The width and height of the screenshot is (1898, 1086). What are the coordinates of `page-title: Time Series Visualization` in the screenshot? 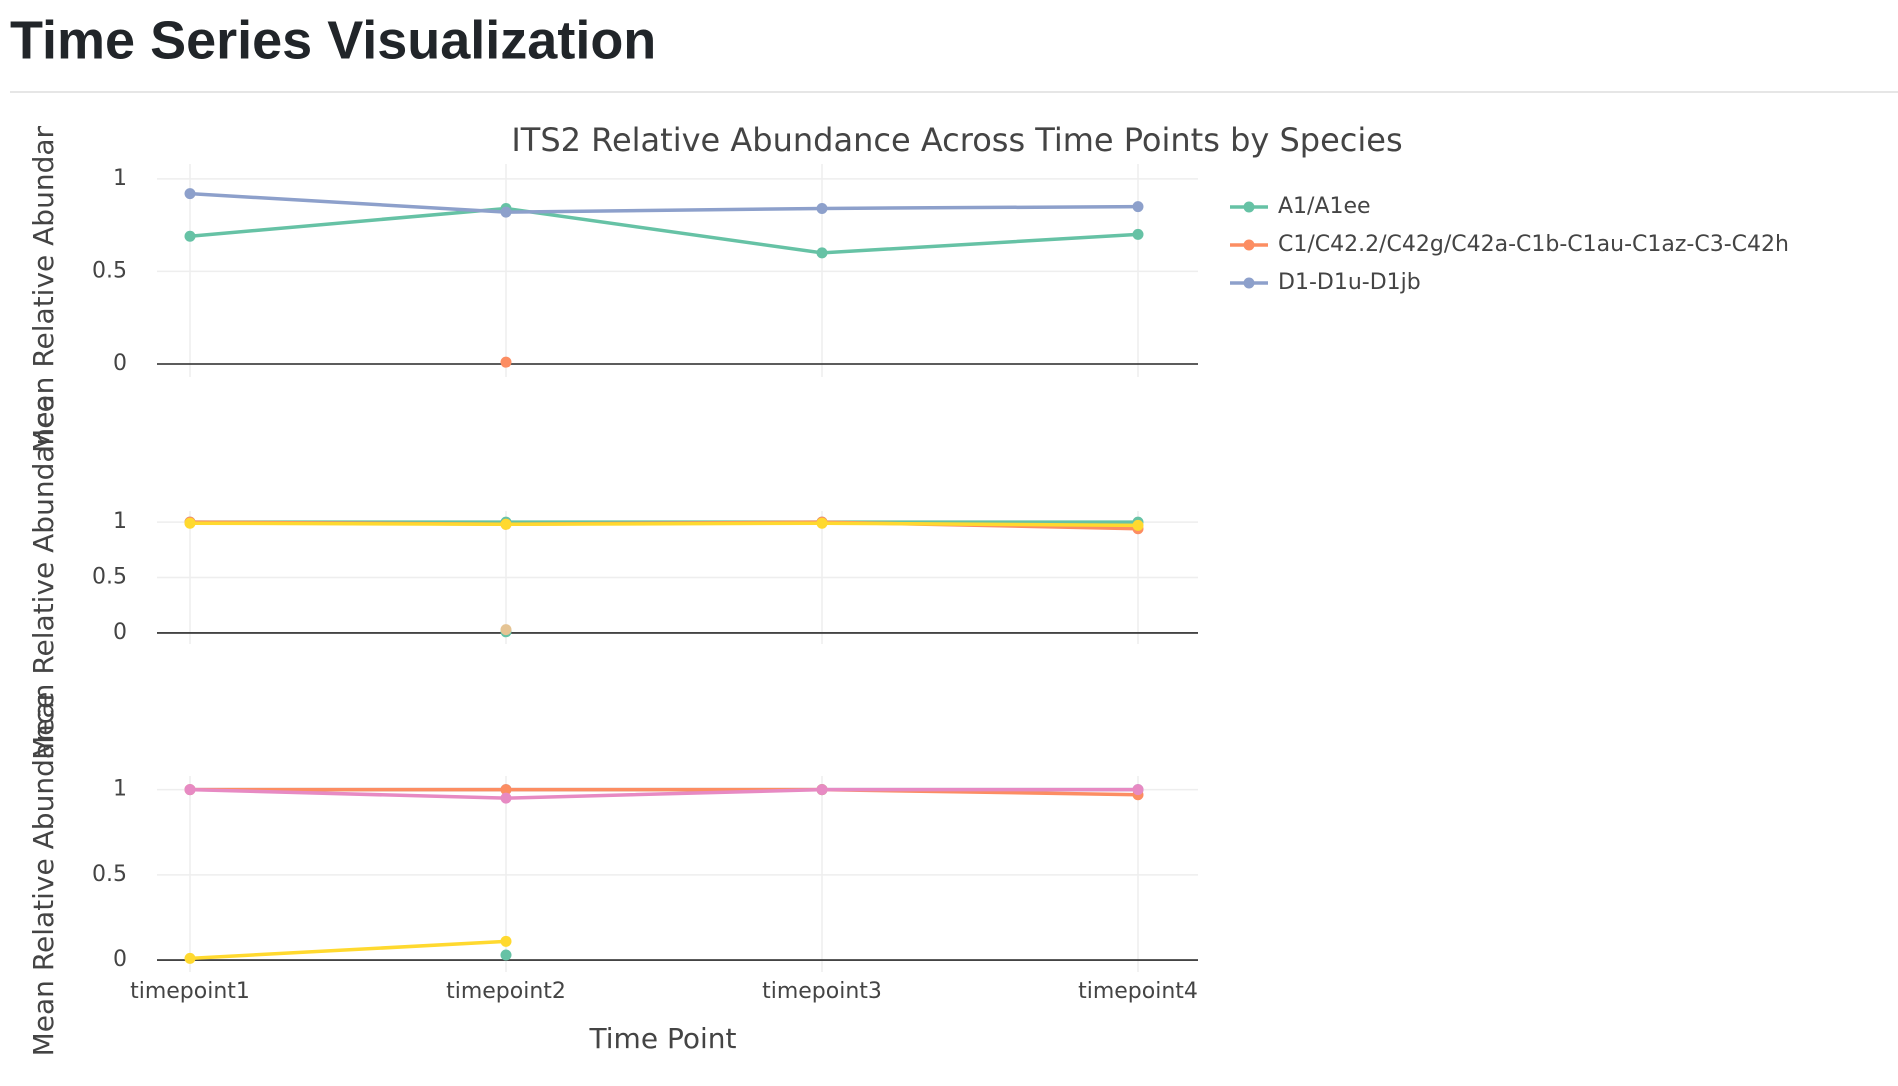 It's located at (333, 40).